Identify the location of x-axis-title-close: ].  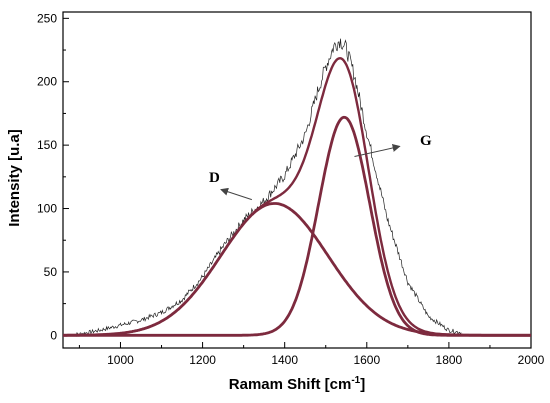
(362, 384).